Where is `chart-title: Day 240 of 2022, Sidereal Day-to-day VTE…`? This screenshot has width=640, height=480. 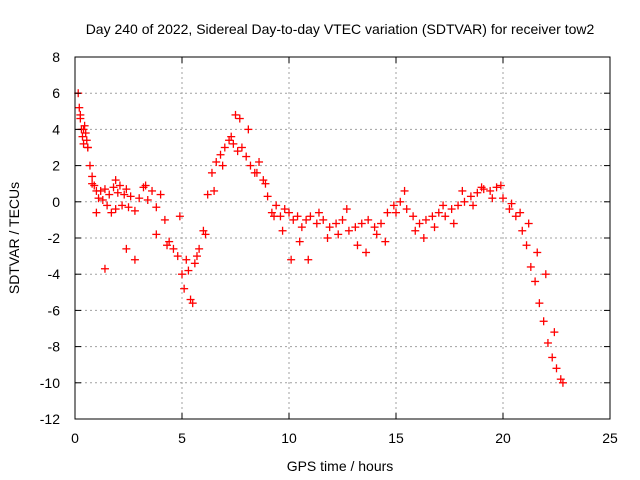 chart-title: Day 240 of 2022, Sidereal Day-to-day VTE… is located at coordinates (340, 29).